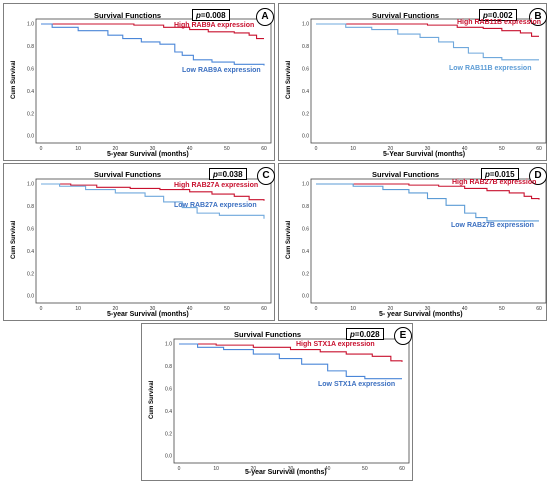  What do you see at coordinates (335, 344) in the screenshot?
I see `legend-high: High STX1A expression` at bounding box center [335, 344].